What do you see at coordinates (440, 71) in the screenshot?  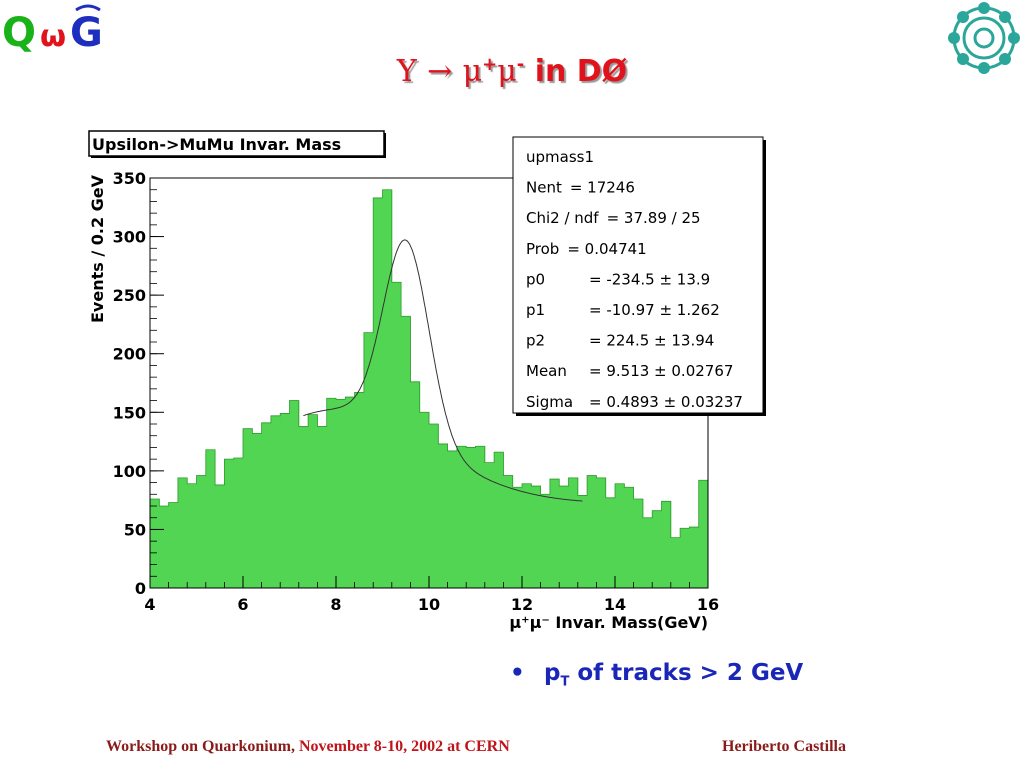 I see `arrow-symbol: →` at bounding box center [440, 71].